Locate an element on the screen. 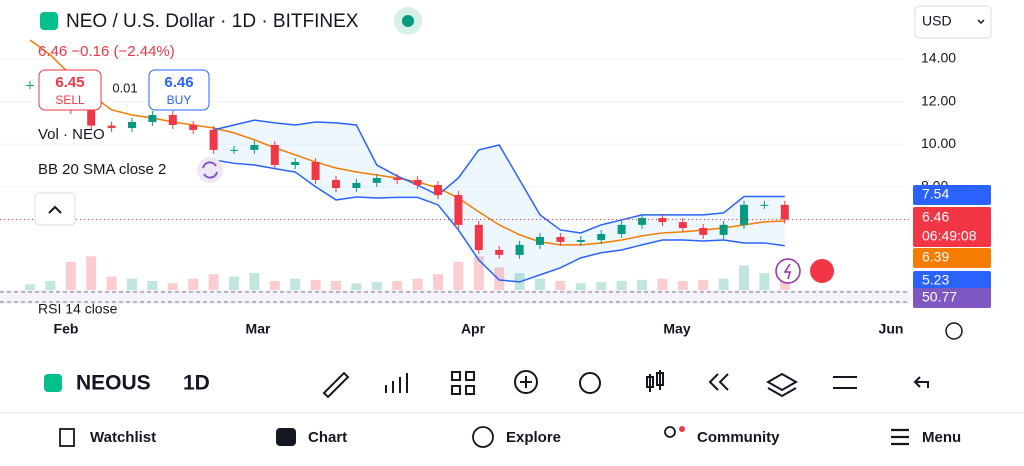 This screenshot has height=466, width=1024. refresh-icon is located at coordinates (210, 170).